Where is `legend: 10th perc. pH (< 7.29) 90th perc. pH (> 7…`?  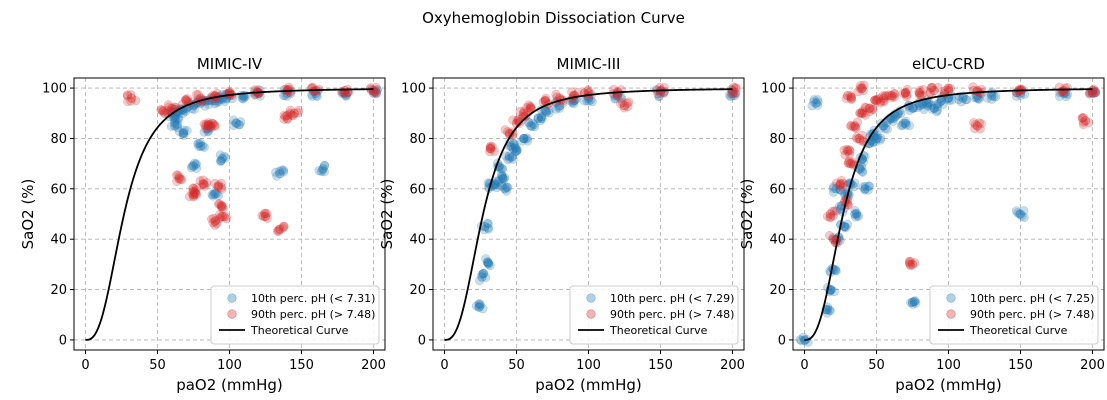
legend: 10th perc. pH (< 7.29) 90th perc. pH (> 7… is located at coordinates (654, 315).